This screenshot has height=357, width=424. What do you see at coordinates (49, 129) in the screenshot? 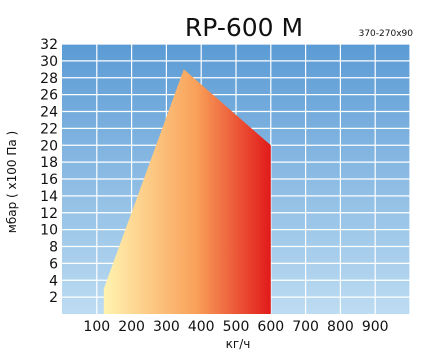
I see `y-tick-label: 22` at bounding box center [49, 129].